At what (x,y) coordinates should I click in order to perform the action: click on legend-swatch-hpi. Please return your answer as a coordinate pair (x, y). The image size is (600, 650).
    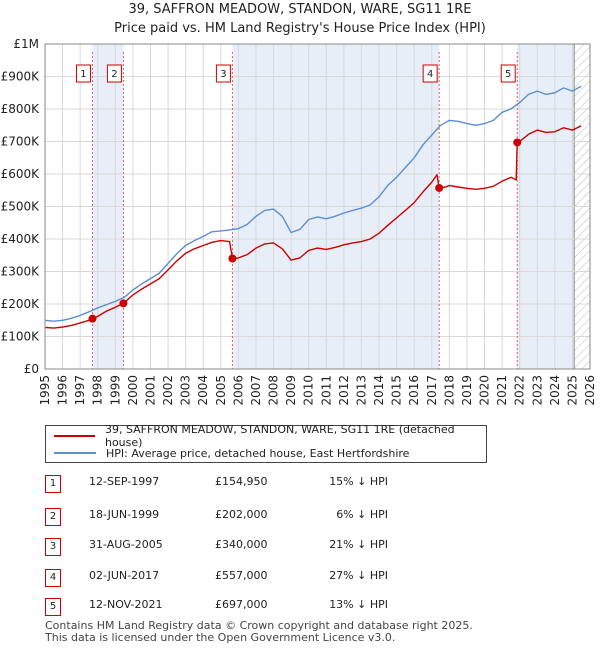
    Looking at the image, I should click on (75, 453).